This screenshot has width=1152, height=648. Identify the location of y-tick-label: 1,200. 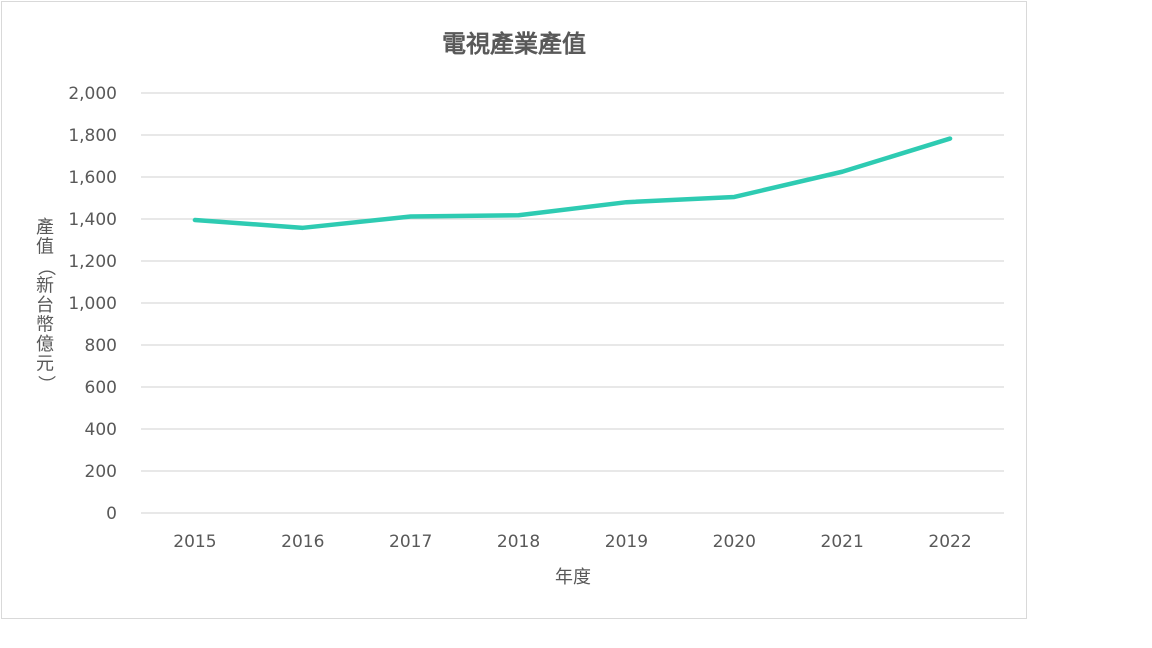
(92, 262).